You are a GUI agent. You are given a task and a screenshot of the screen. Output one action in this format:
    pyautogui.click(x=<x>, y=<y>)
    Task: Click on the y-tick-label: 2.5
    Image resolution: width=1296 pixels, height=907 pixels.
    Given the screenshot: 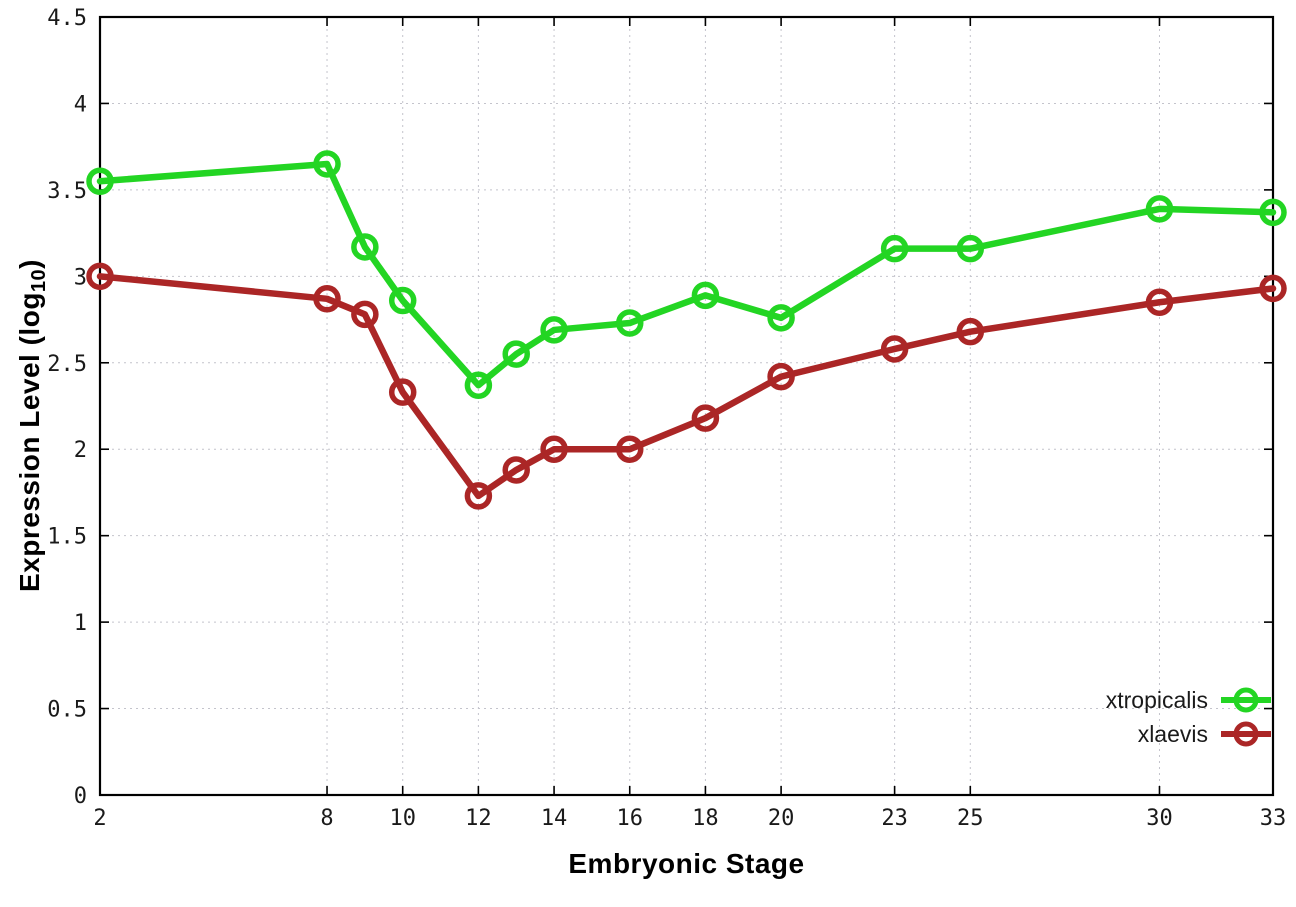 What is the action you would take?
    pyautogui.click(x=67, y=364)
    